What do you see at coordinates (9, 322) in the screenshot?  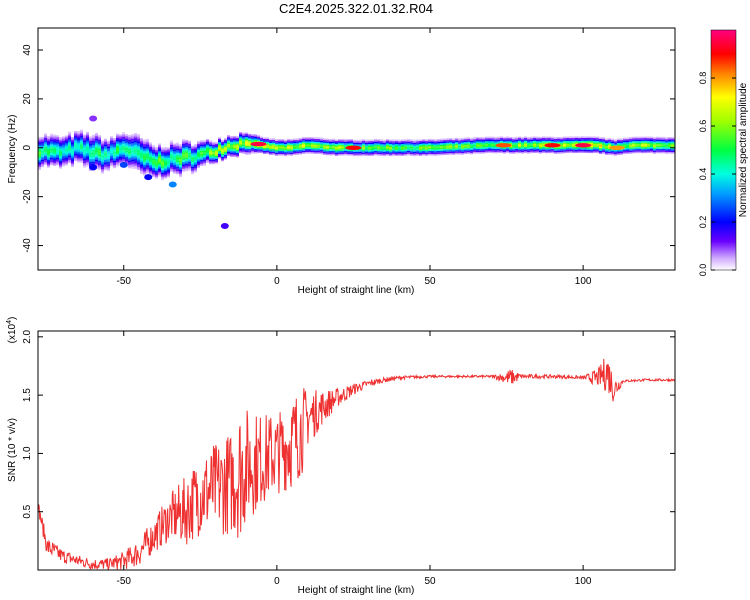 I see `multiplier-exponent: 4` at bounding box center [9, 322].